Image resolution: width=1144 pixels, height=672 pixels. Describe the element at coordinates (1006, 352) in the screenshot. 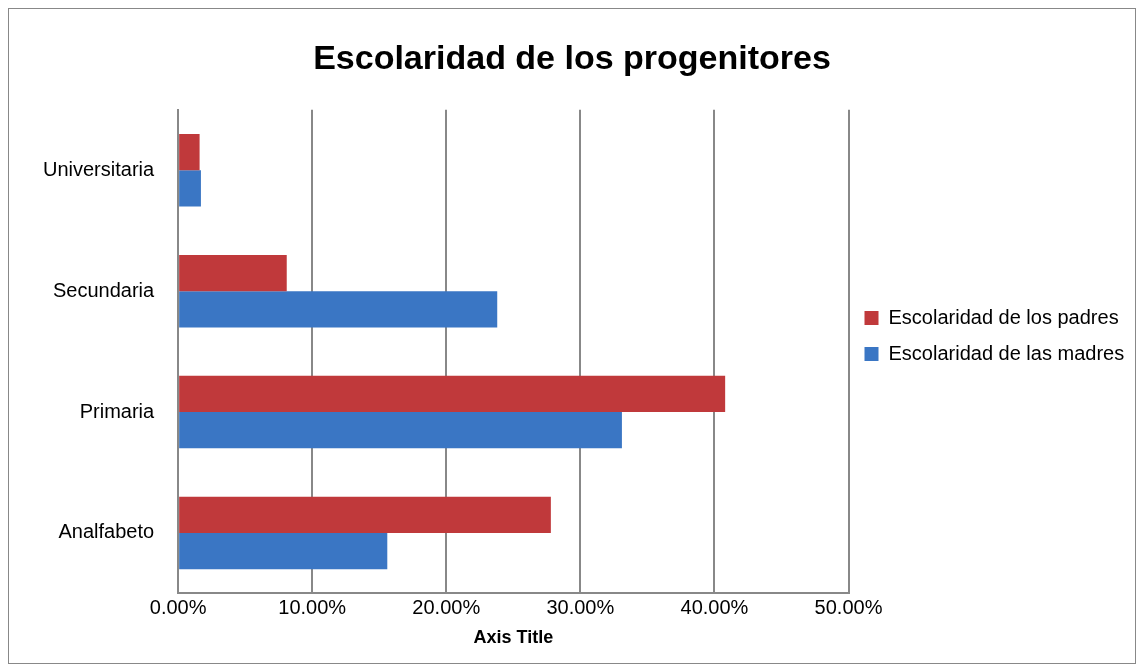

I see `legend-label: Escolaridad de las madres` at that location.